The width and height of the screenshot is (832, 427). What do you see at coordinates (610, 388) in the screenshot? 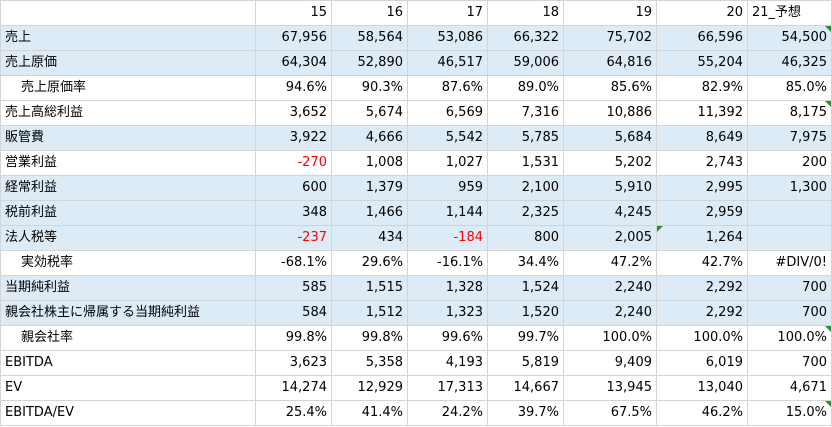
I see `value-cell: 13,945` at bounding box center [610, 388].